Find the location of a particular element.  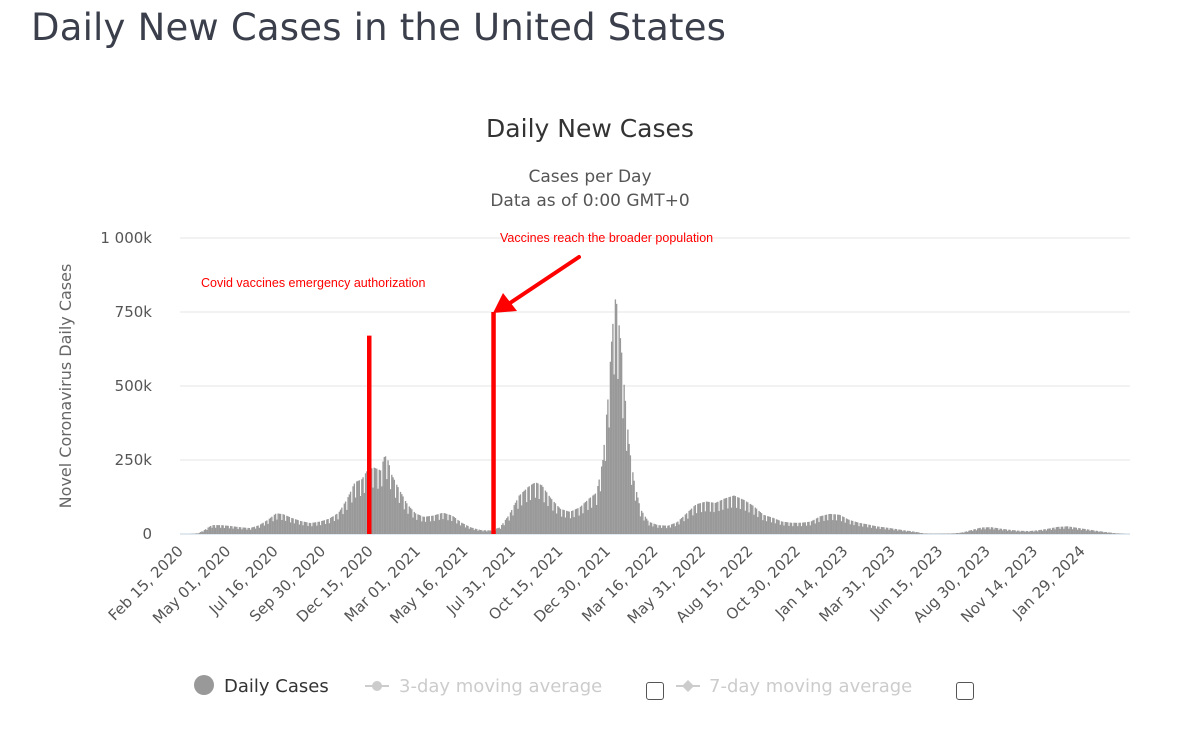

legend-label-3day: 3-day moving average is located at coordinates (500, 686).